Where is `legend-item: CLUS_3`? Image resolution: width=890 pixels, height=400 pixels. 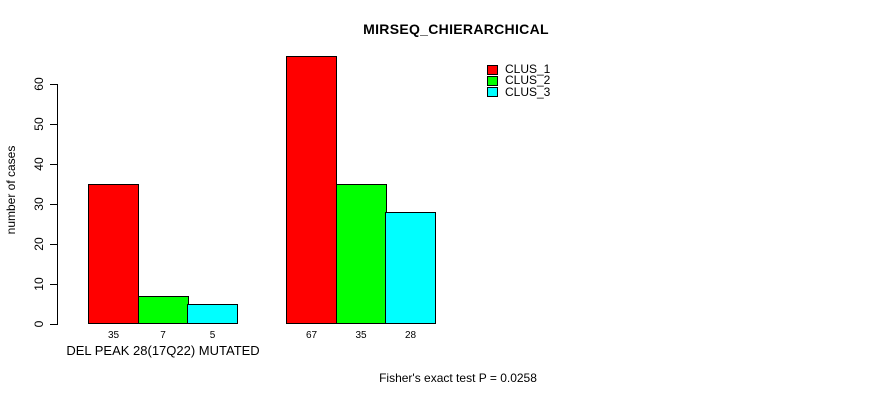
legend-item: CLUS_3 is located at coordinates (519, 91).